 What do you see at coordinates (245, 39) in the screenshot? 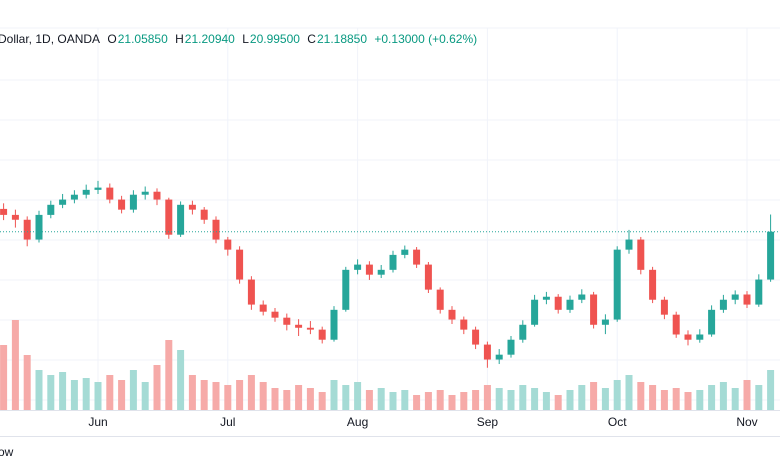
I see `key: L` at bounding box center [245, 39].